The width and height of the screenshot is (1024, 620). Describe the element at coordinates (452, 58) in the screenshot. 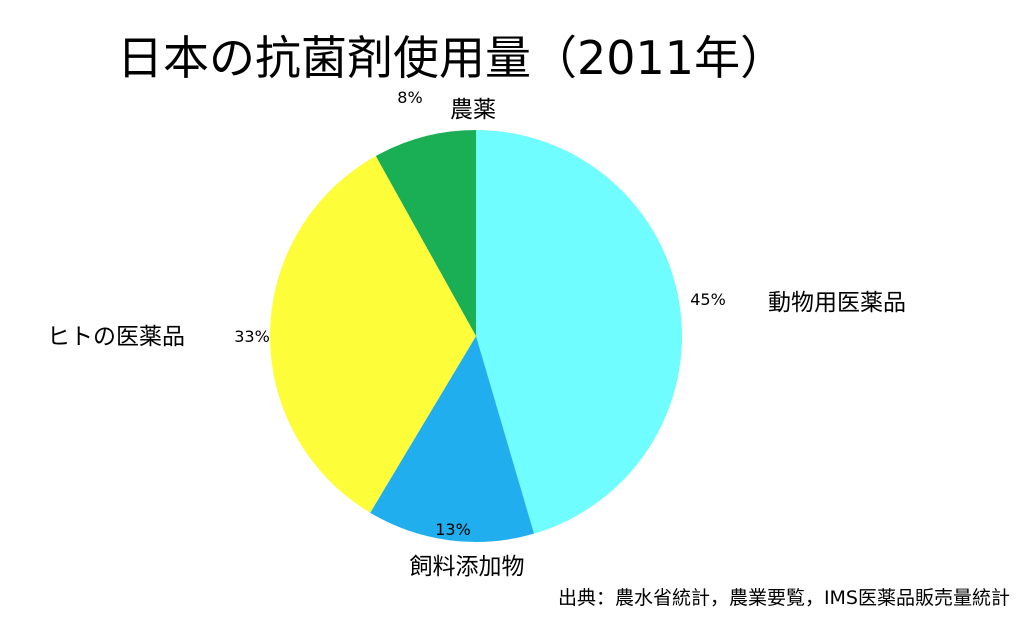

I see `chart-title: 日本の抗菌剤使用量（2011年）` at that location.